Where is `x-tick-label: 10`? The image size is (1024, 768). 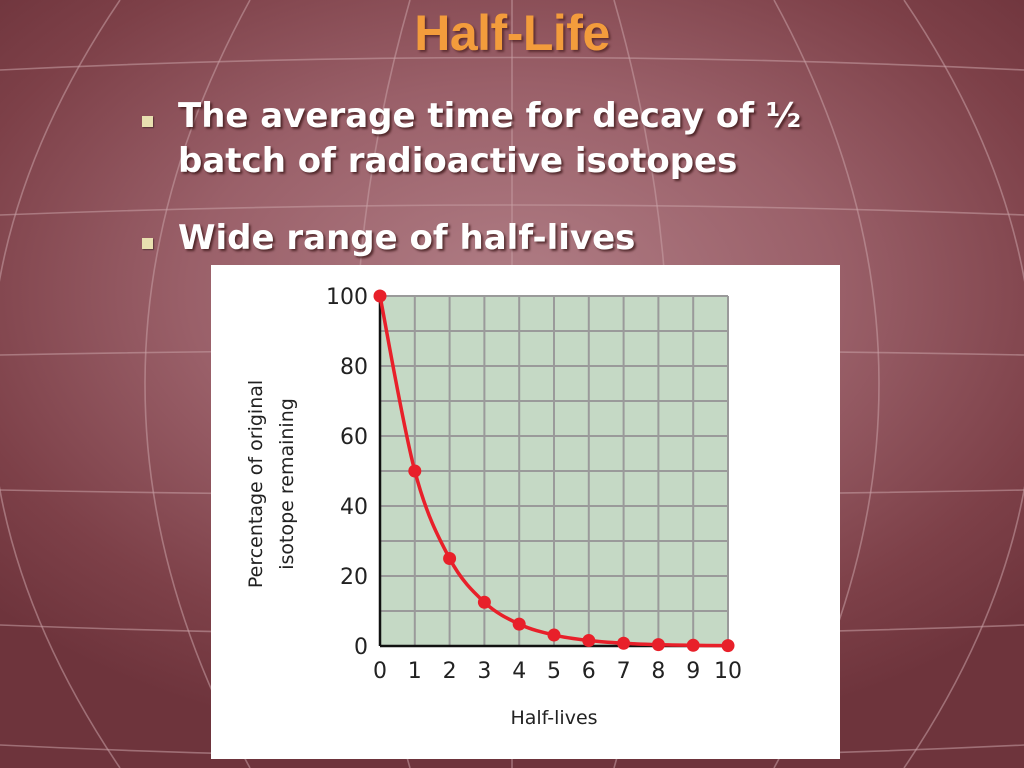
x-tick-label: 10 is located at coordinates (728, 671).